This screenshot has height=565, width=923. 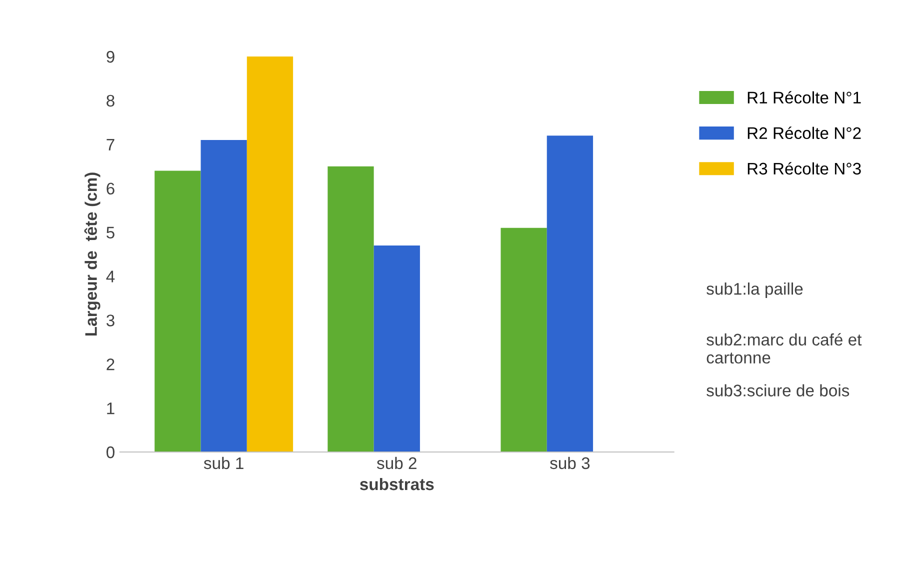 What do you see at coordinates (397, 484) in the screenshot?
I see `x-axis-title: substrats` at bounding box center [397, 484].